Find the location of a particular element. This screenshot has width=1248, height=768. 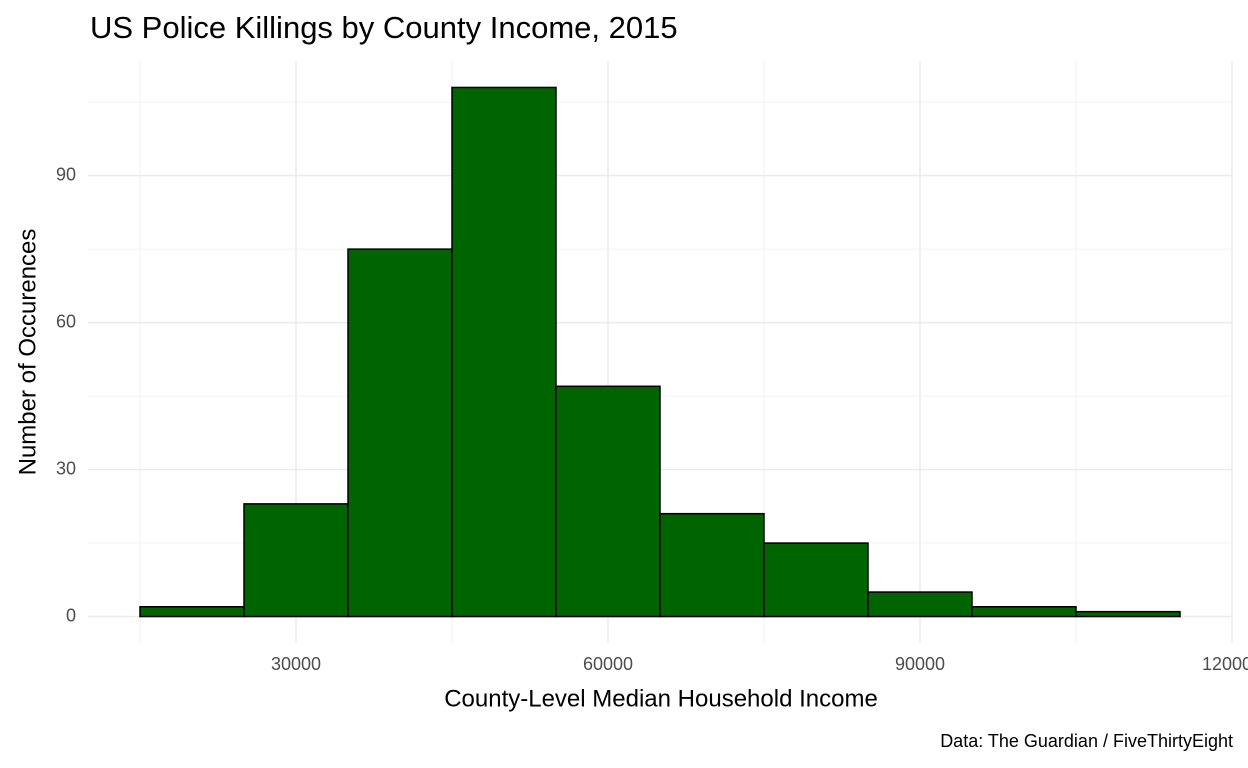

x-tick-label: 90000 is located at coordinates (920, 664).